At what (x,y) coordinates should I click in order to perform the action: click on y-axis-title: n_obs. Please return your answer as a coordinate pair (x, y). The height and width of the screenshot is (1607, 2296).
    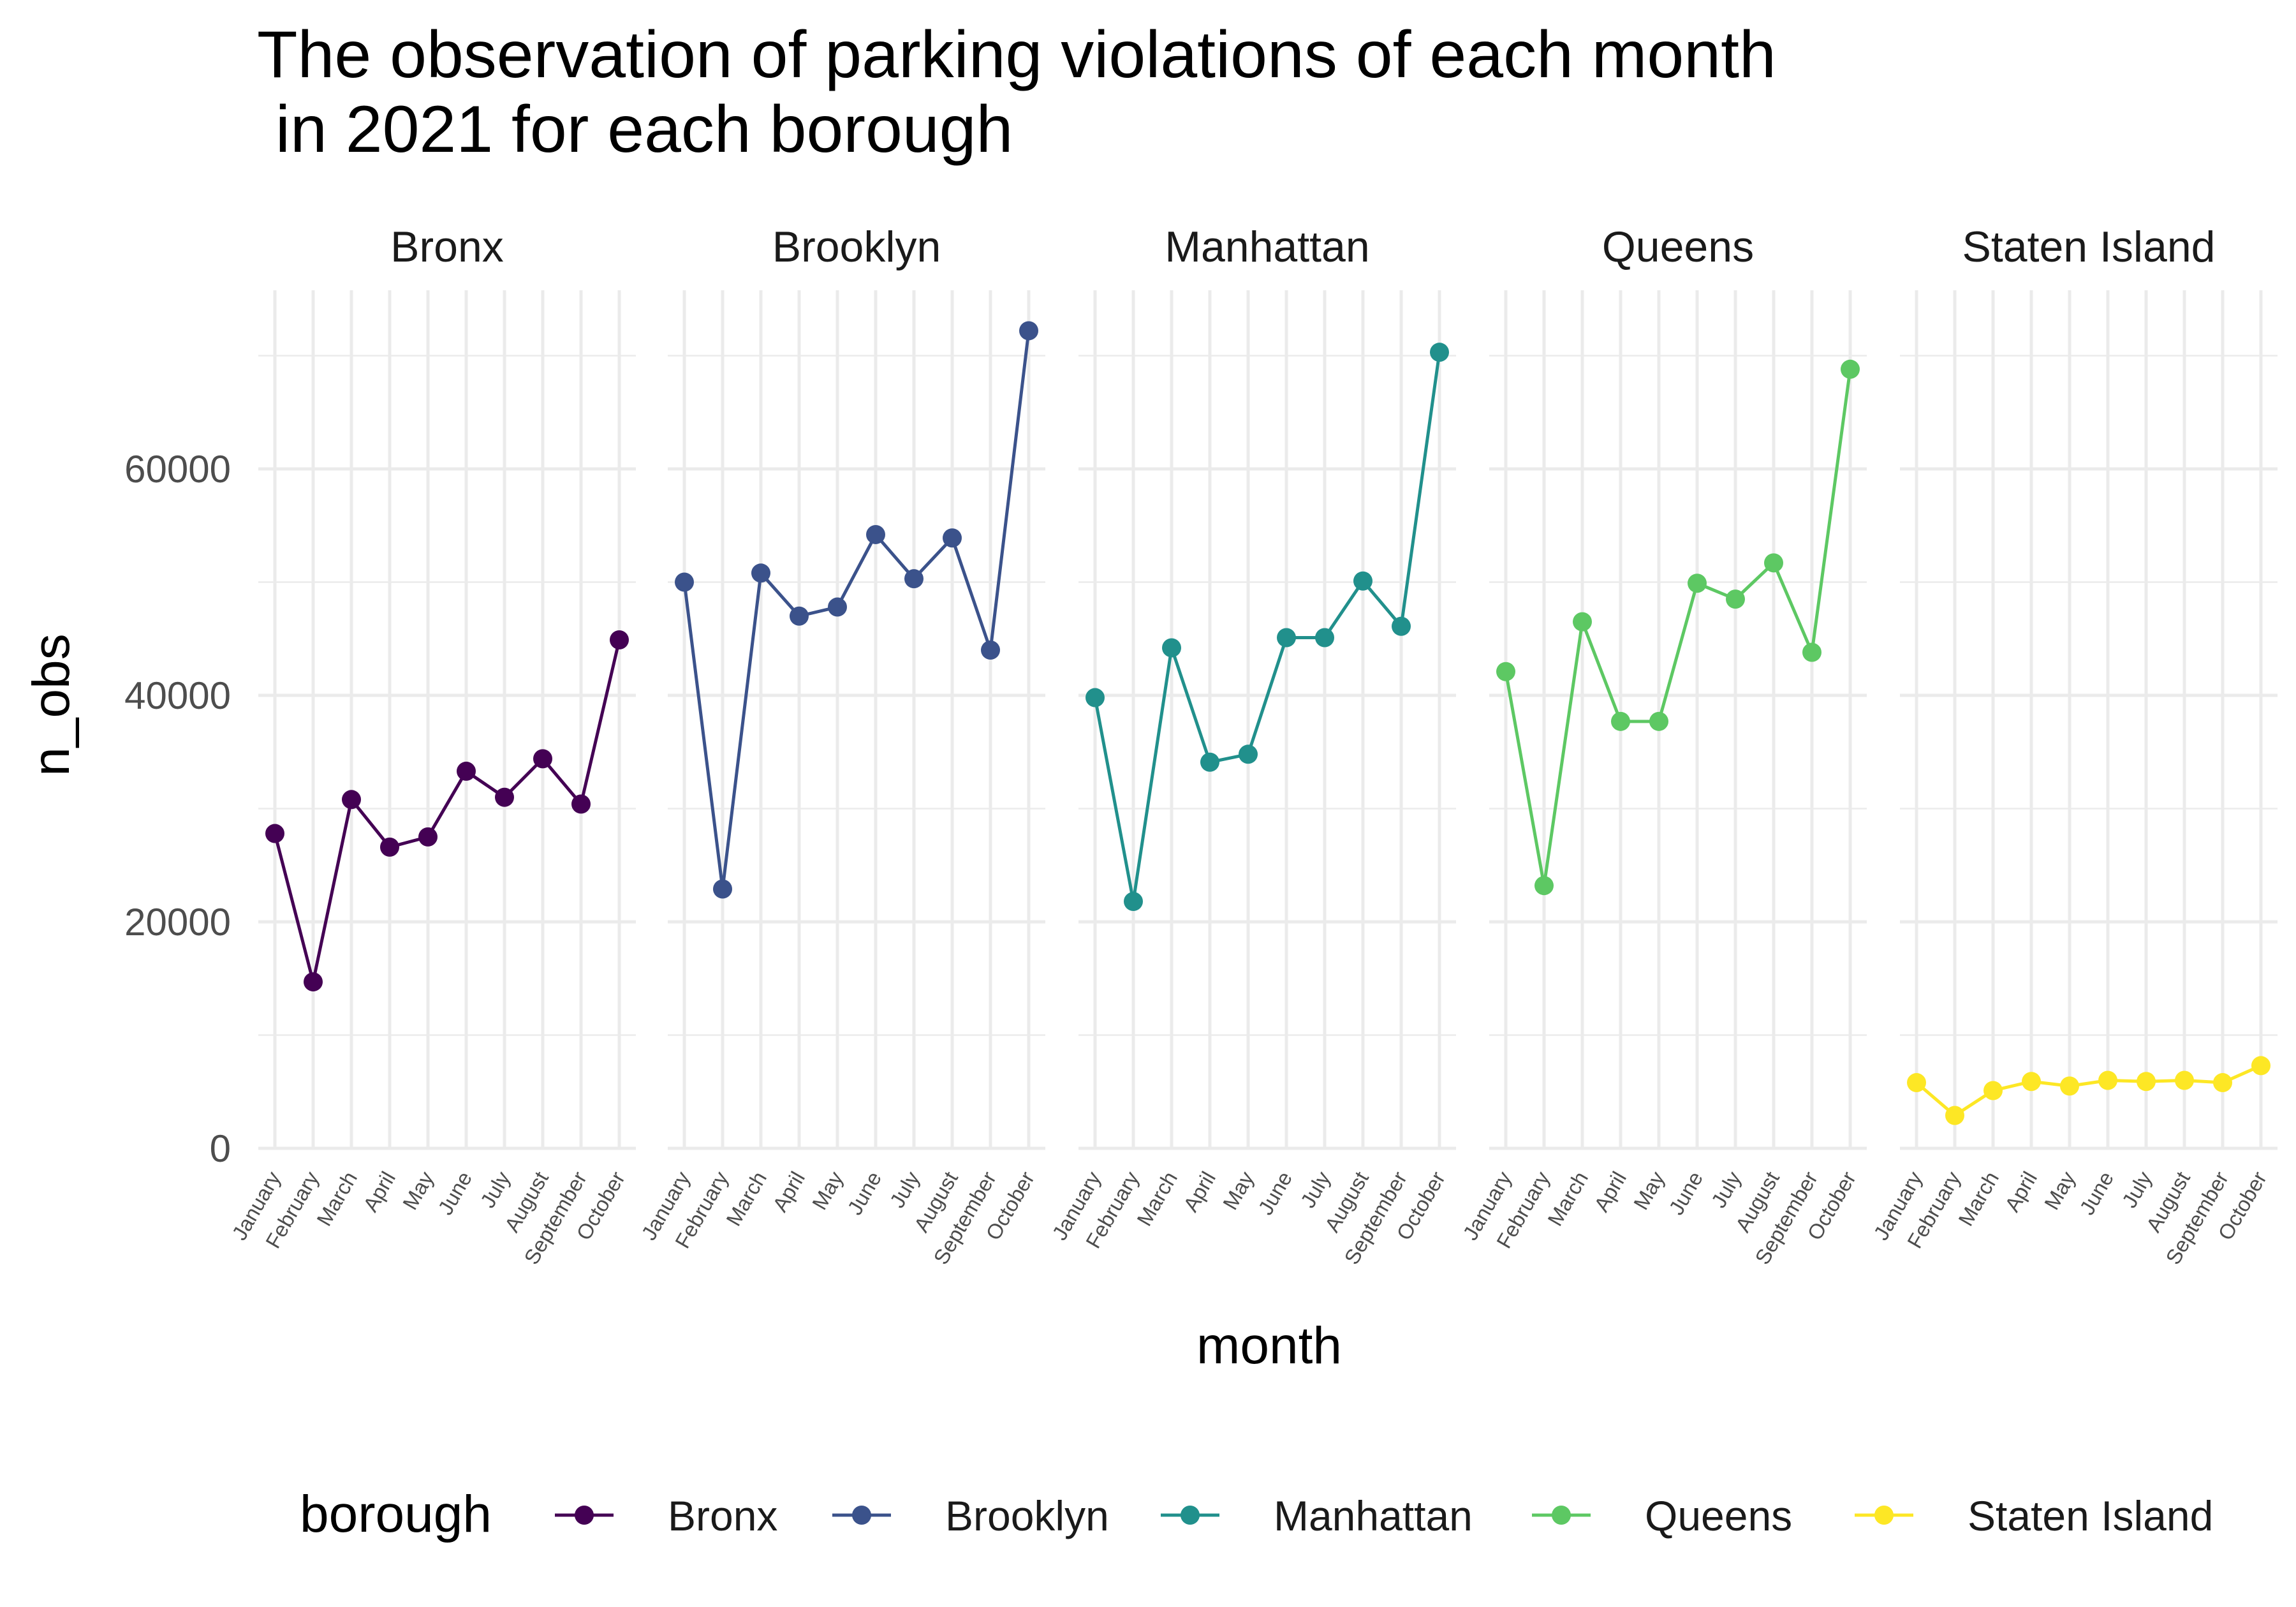
    Looking at the image, I should click on (51, 705).